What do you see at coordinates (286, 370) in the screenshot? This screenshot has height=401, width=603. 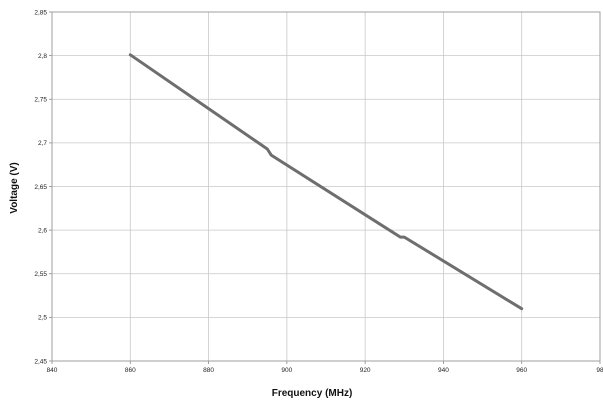 I see `x-tick-label: 900` at bounding box center [286, 370].